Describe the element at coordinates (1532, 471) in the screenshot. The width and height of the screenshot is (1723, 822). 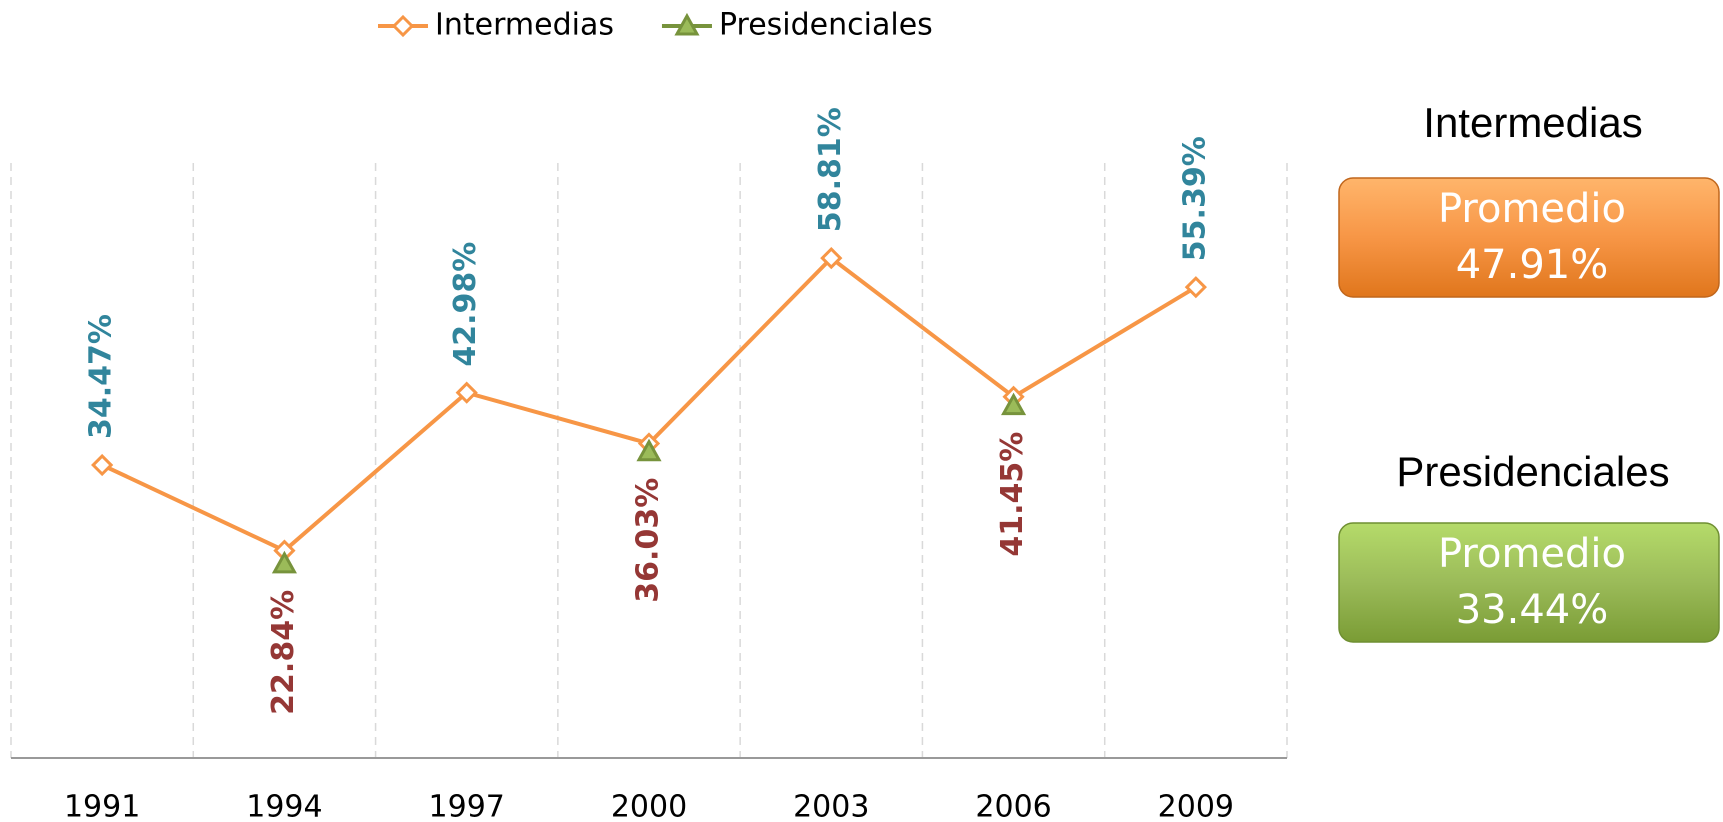
I see `summary-title: Presidenciales` at that location.